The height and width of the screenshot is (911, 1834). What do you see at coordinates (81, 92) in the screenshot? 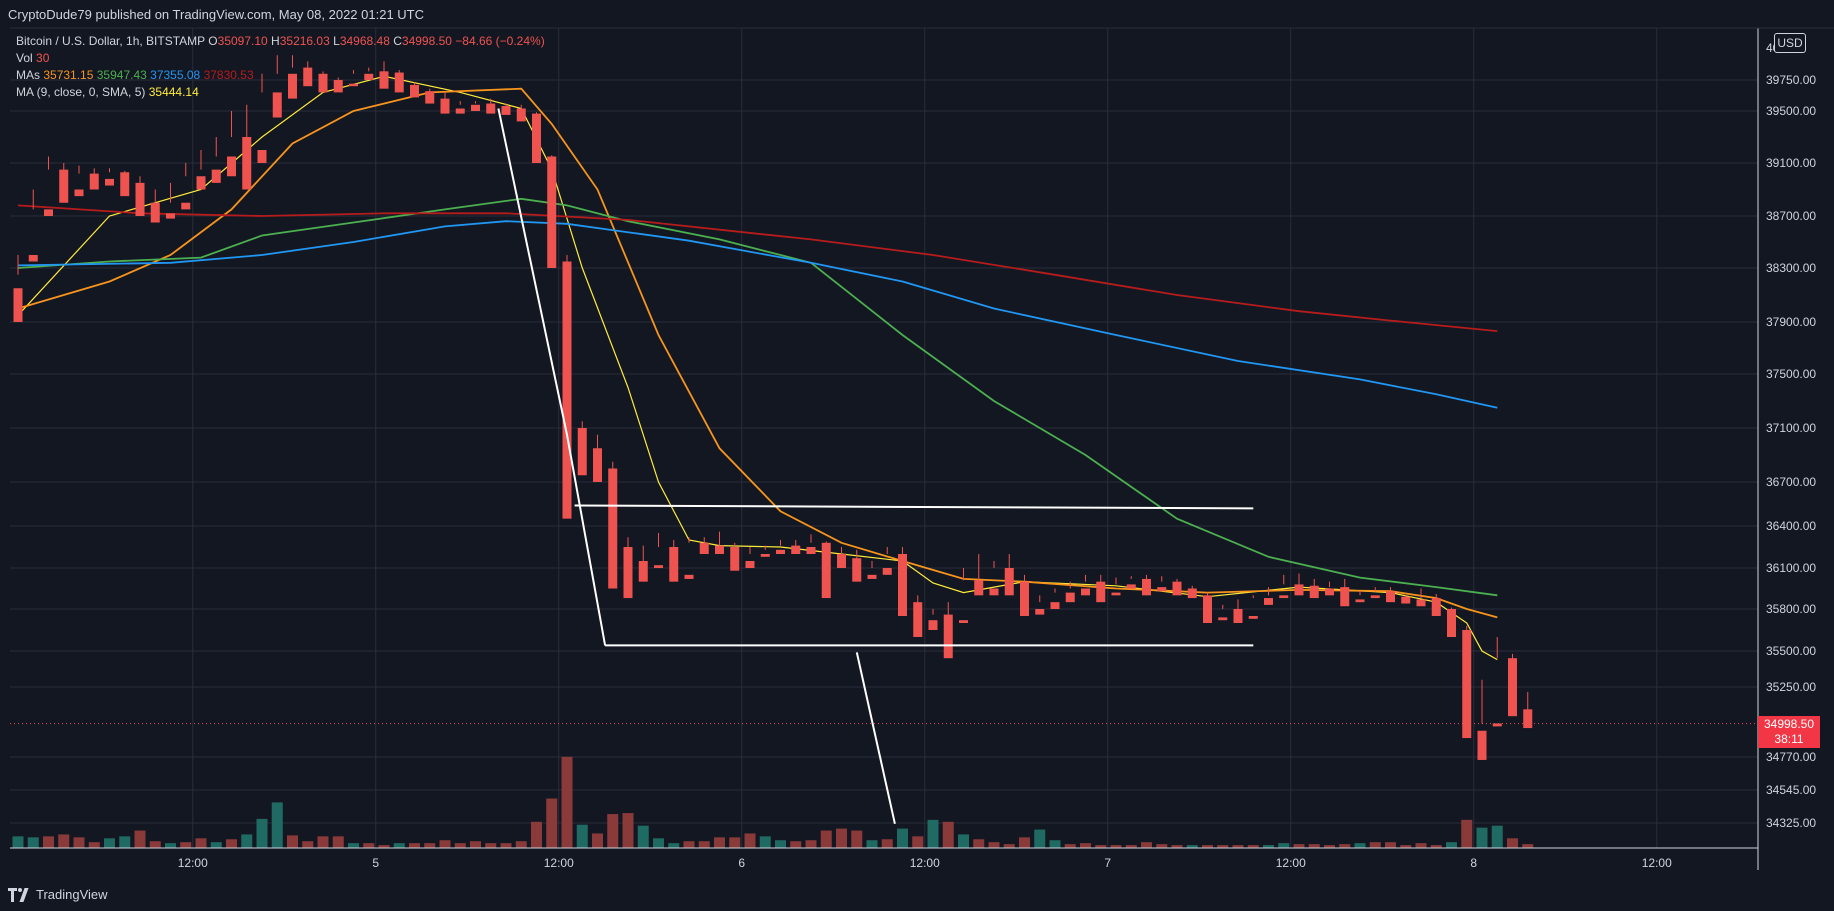
I see `ma9-label: MA (9, close, 0, SMA, 5)` at bounding box center [81, 92].